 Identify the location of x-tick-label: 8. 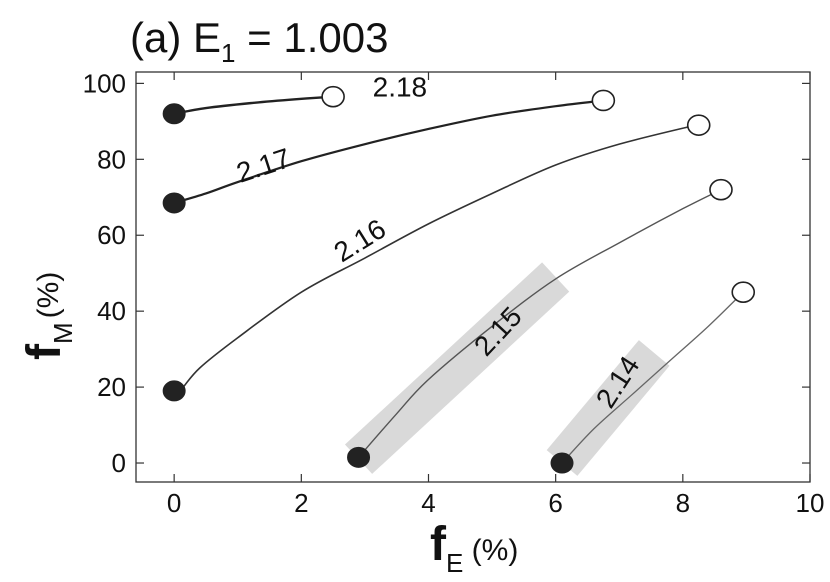
(683, 503).